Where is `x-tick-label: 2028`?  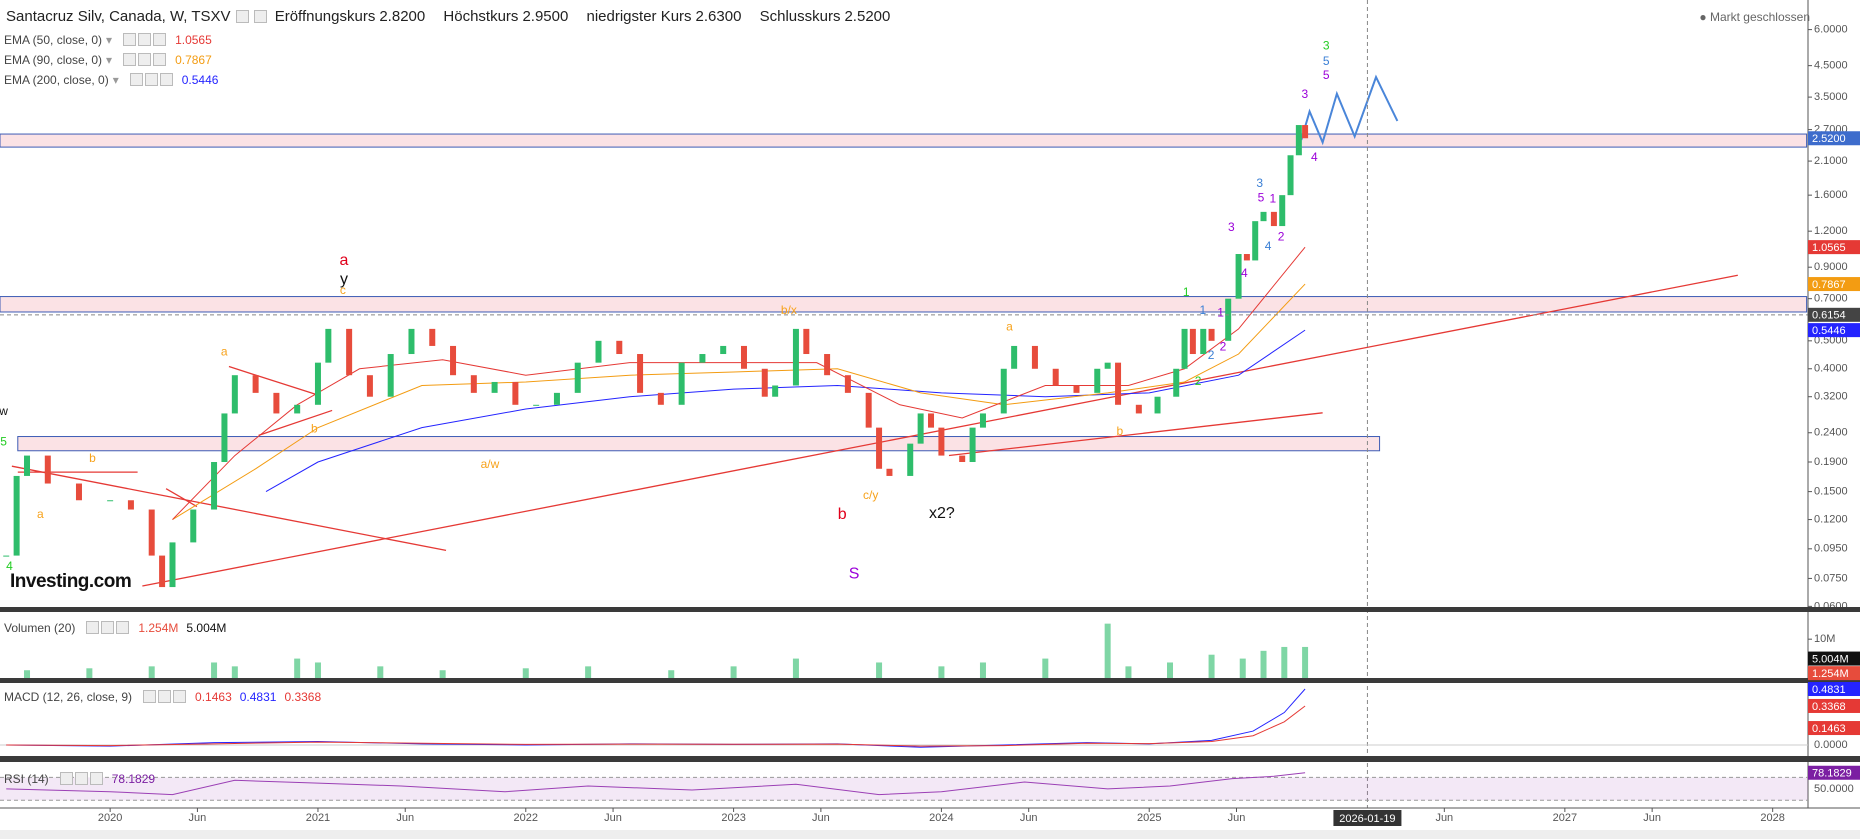 x-tick-label: 2028 is located at coordinates (1772, 818).